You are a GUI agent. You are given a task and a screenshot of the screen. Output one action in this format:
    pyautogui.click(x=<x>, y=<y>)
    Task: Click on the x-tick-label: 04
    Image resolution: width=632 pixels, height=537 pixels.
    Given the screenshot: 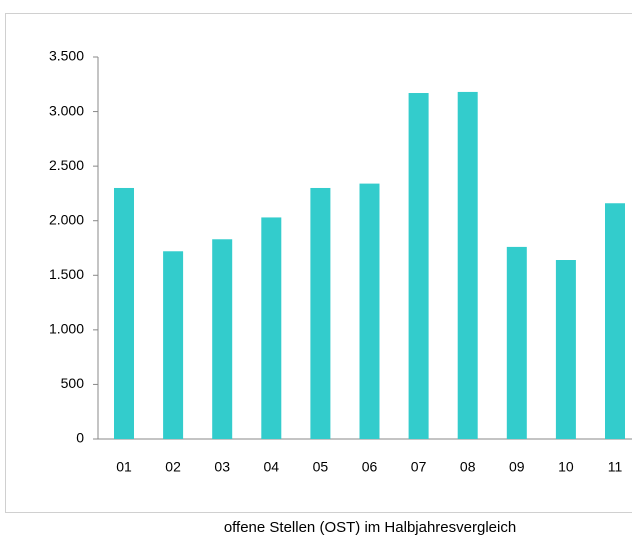 What is the action you would take?
    pyautogui.click(x=272, y=467)
    